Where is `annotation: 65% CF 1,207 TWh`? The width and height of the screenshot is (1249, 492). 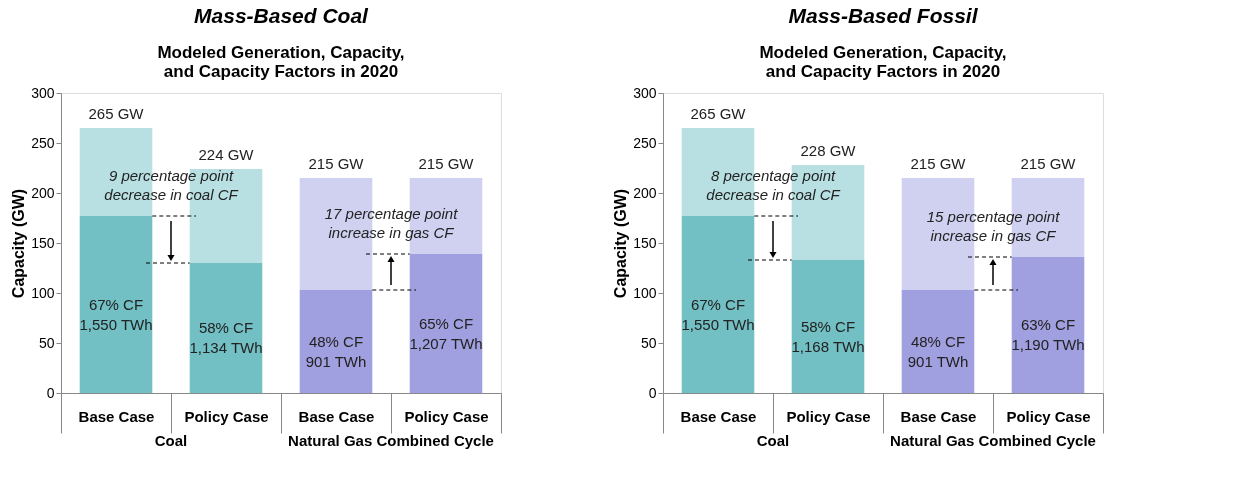 annotation: 65% CF 1,207 TWh is located at coordinates (446, 333).